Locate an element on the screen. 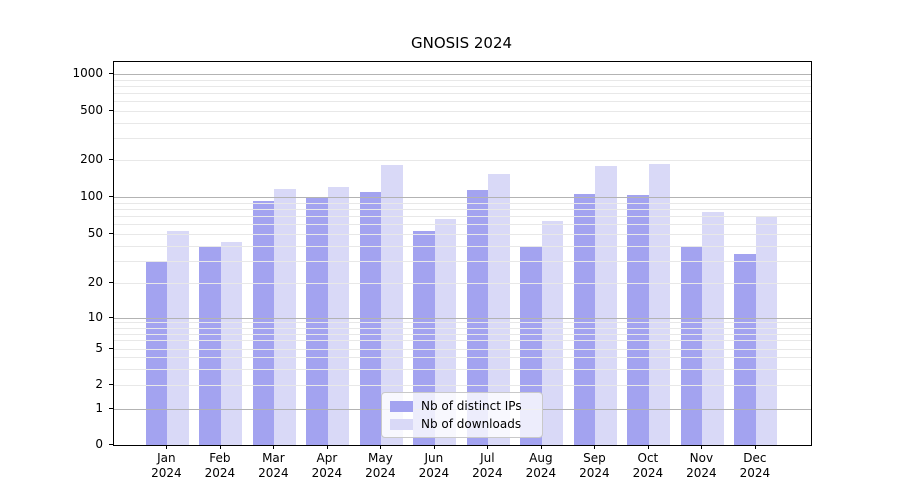  bar-ips-sep is located at coordinates (584, 319).